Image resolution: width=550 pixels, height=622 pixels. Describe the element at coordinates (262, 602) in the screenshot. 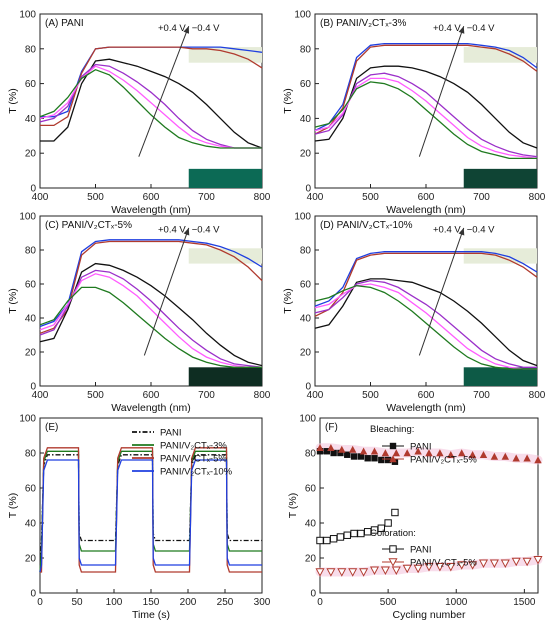

I see `x-tick-label: 300` at that location.